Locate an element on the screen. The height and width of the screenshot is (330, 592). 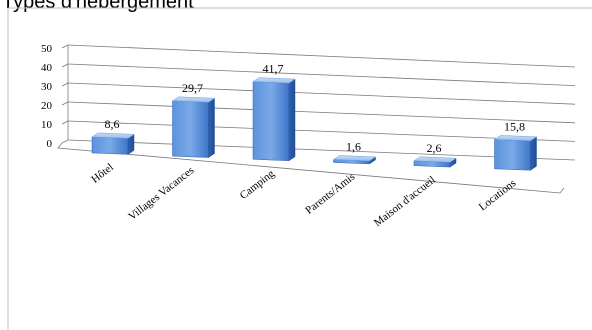
category-label: Maison d'accueil is located at coordinates (405, 201).